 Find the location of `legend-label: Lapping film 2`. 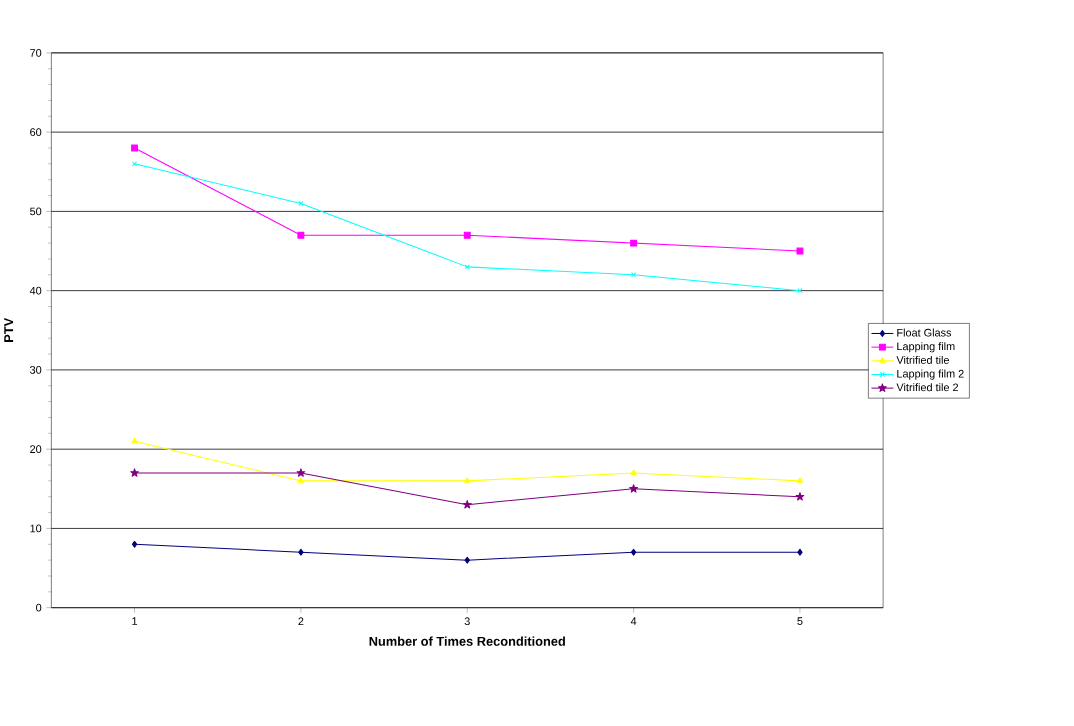

legend-label: Lapping film 2 is located at coordinates (930, 374).